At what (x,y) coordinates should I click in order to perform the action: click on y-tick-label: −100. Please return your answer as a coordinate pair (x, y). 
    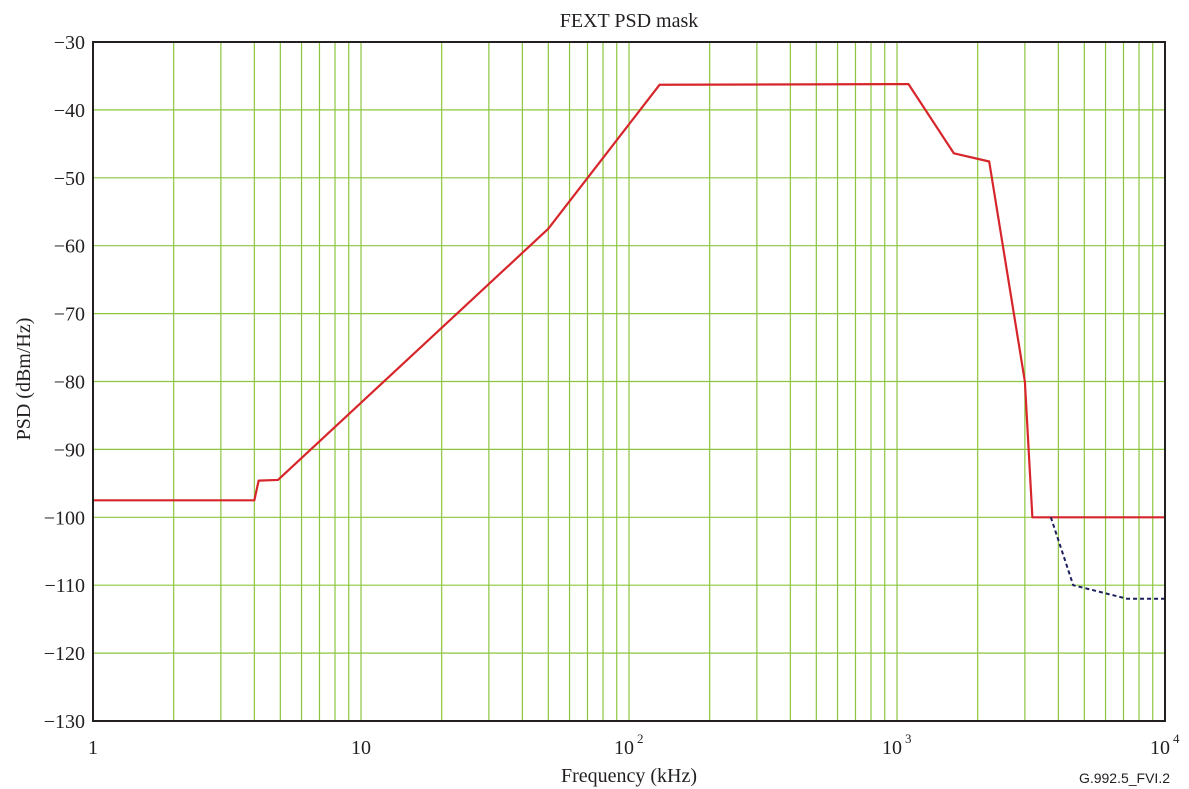
    Looking at the image, I should click on (64, 518).